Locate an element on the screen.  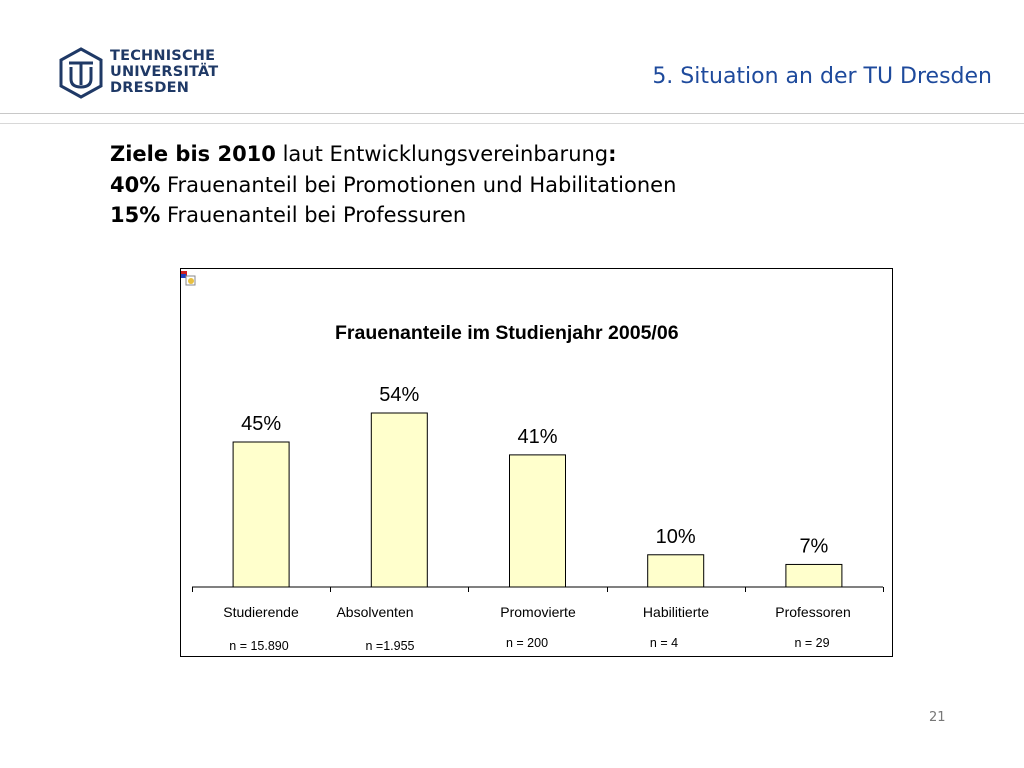
embedded-object-icon is located at coordinates (188, 278).